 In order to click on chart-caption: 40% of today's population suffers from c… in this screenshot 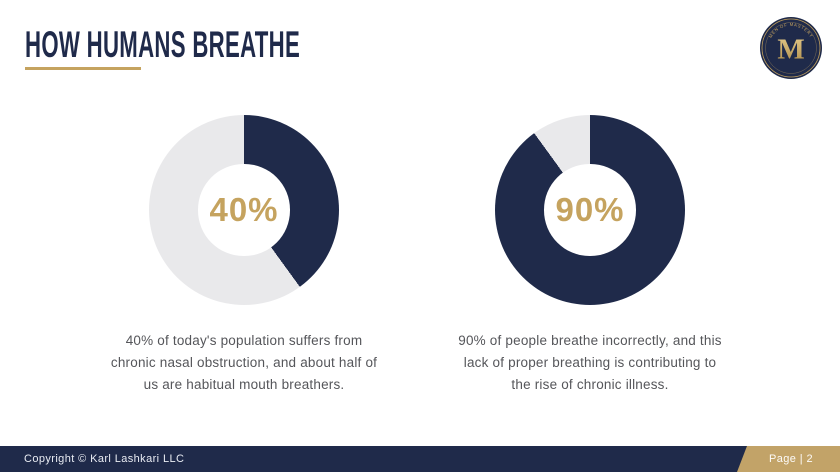, I will do `click(244, 362)`.